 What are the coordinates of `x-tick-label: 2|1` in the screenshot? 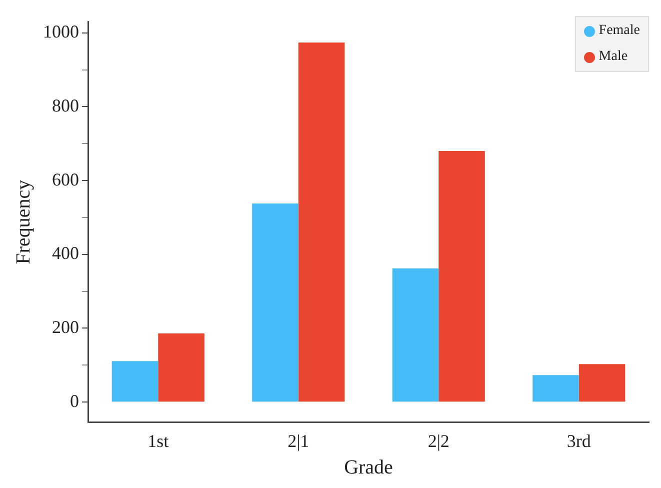 It's located at (299, 440).